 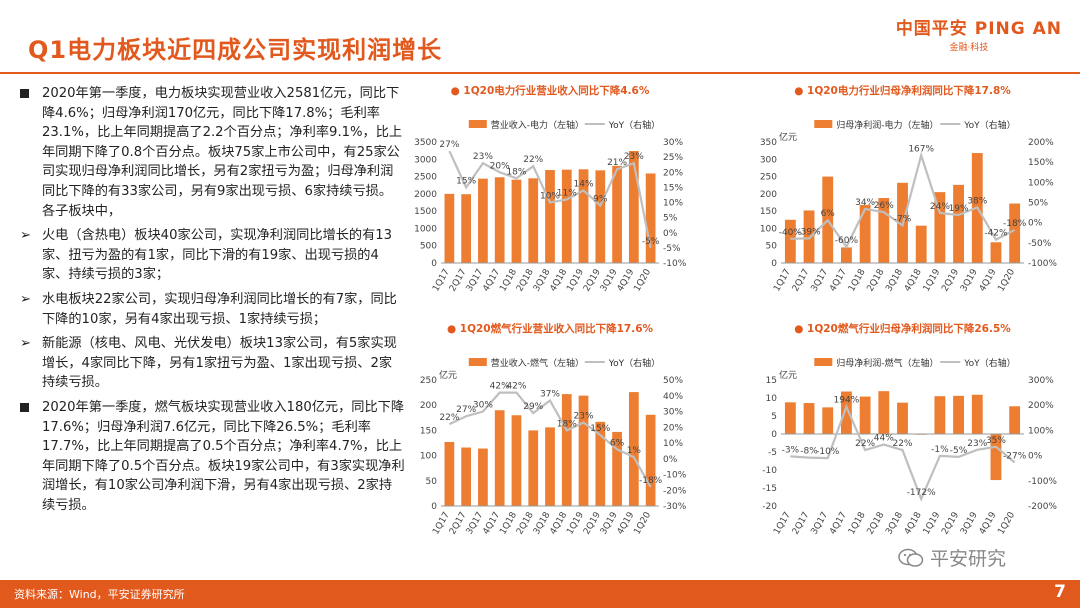 What do you see at coordinates (673, 173) in the screenshot?
I see `y-right-tick: 20%` at bounding box center [673, 173].